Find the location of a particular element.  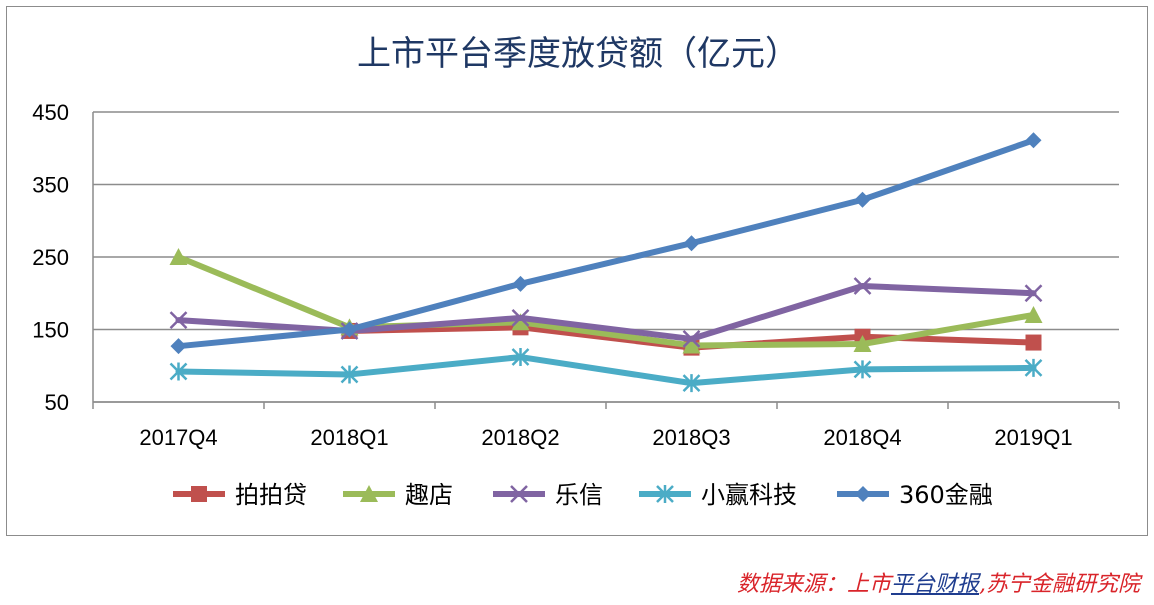

series-1-line is located at coordinates (606, 301).